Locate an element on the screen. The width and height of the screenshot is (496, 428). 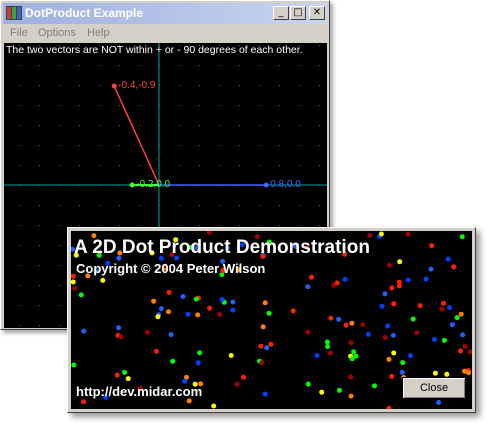
close-button: Close is located at coordinates (434, 388).